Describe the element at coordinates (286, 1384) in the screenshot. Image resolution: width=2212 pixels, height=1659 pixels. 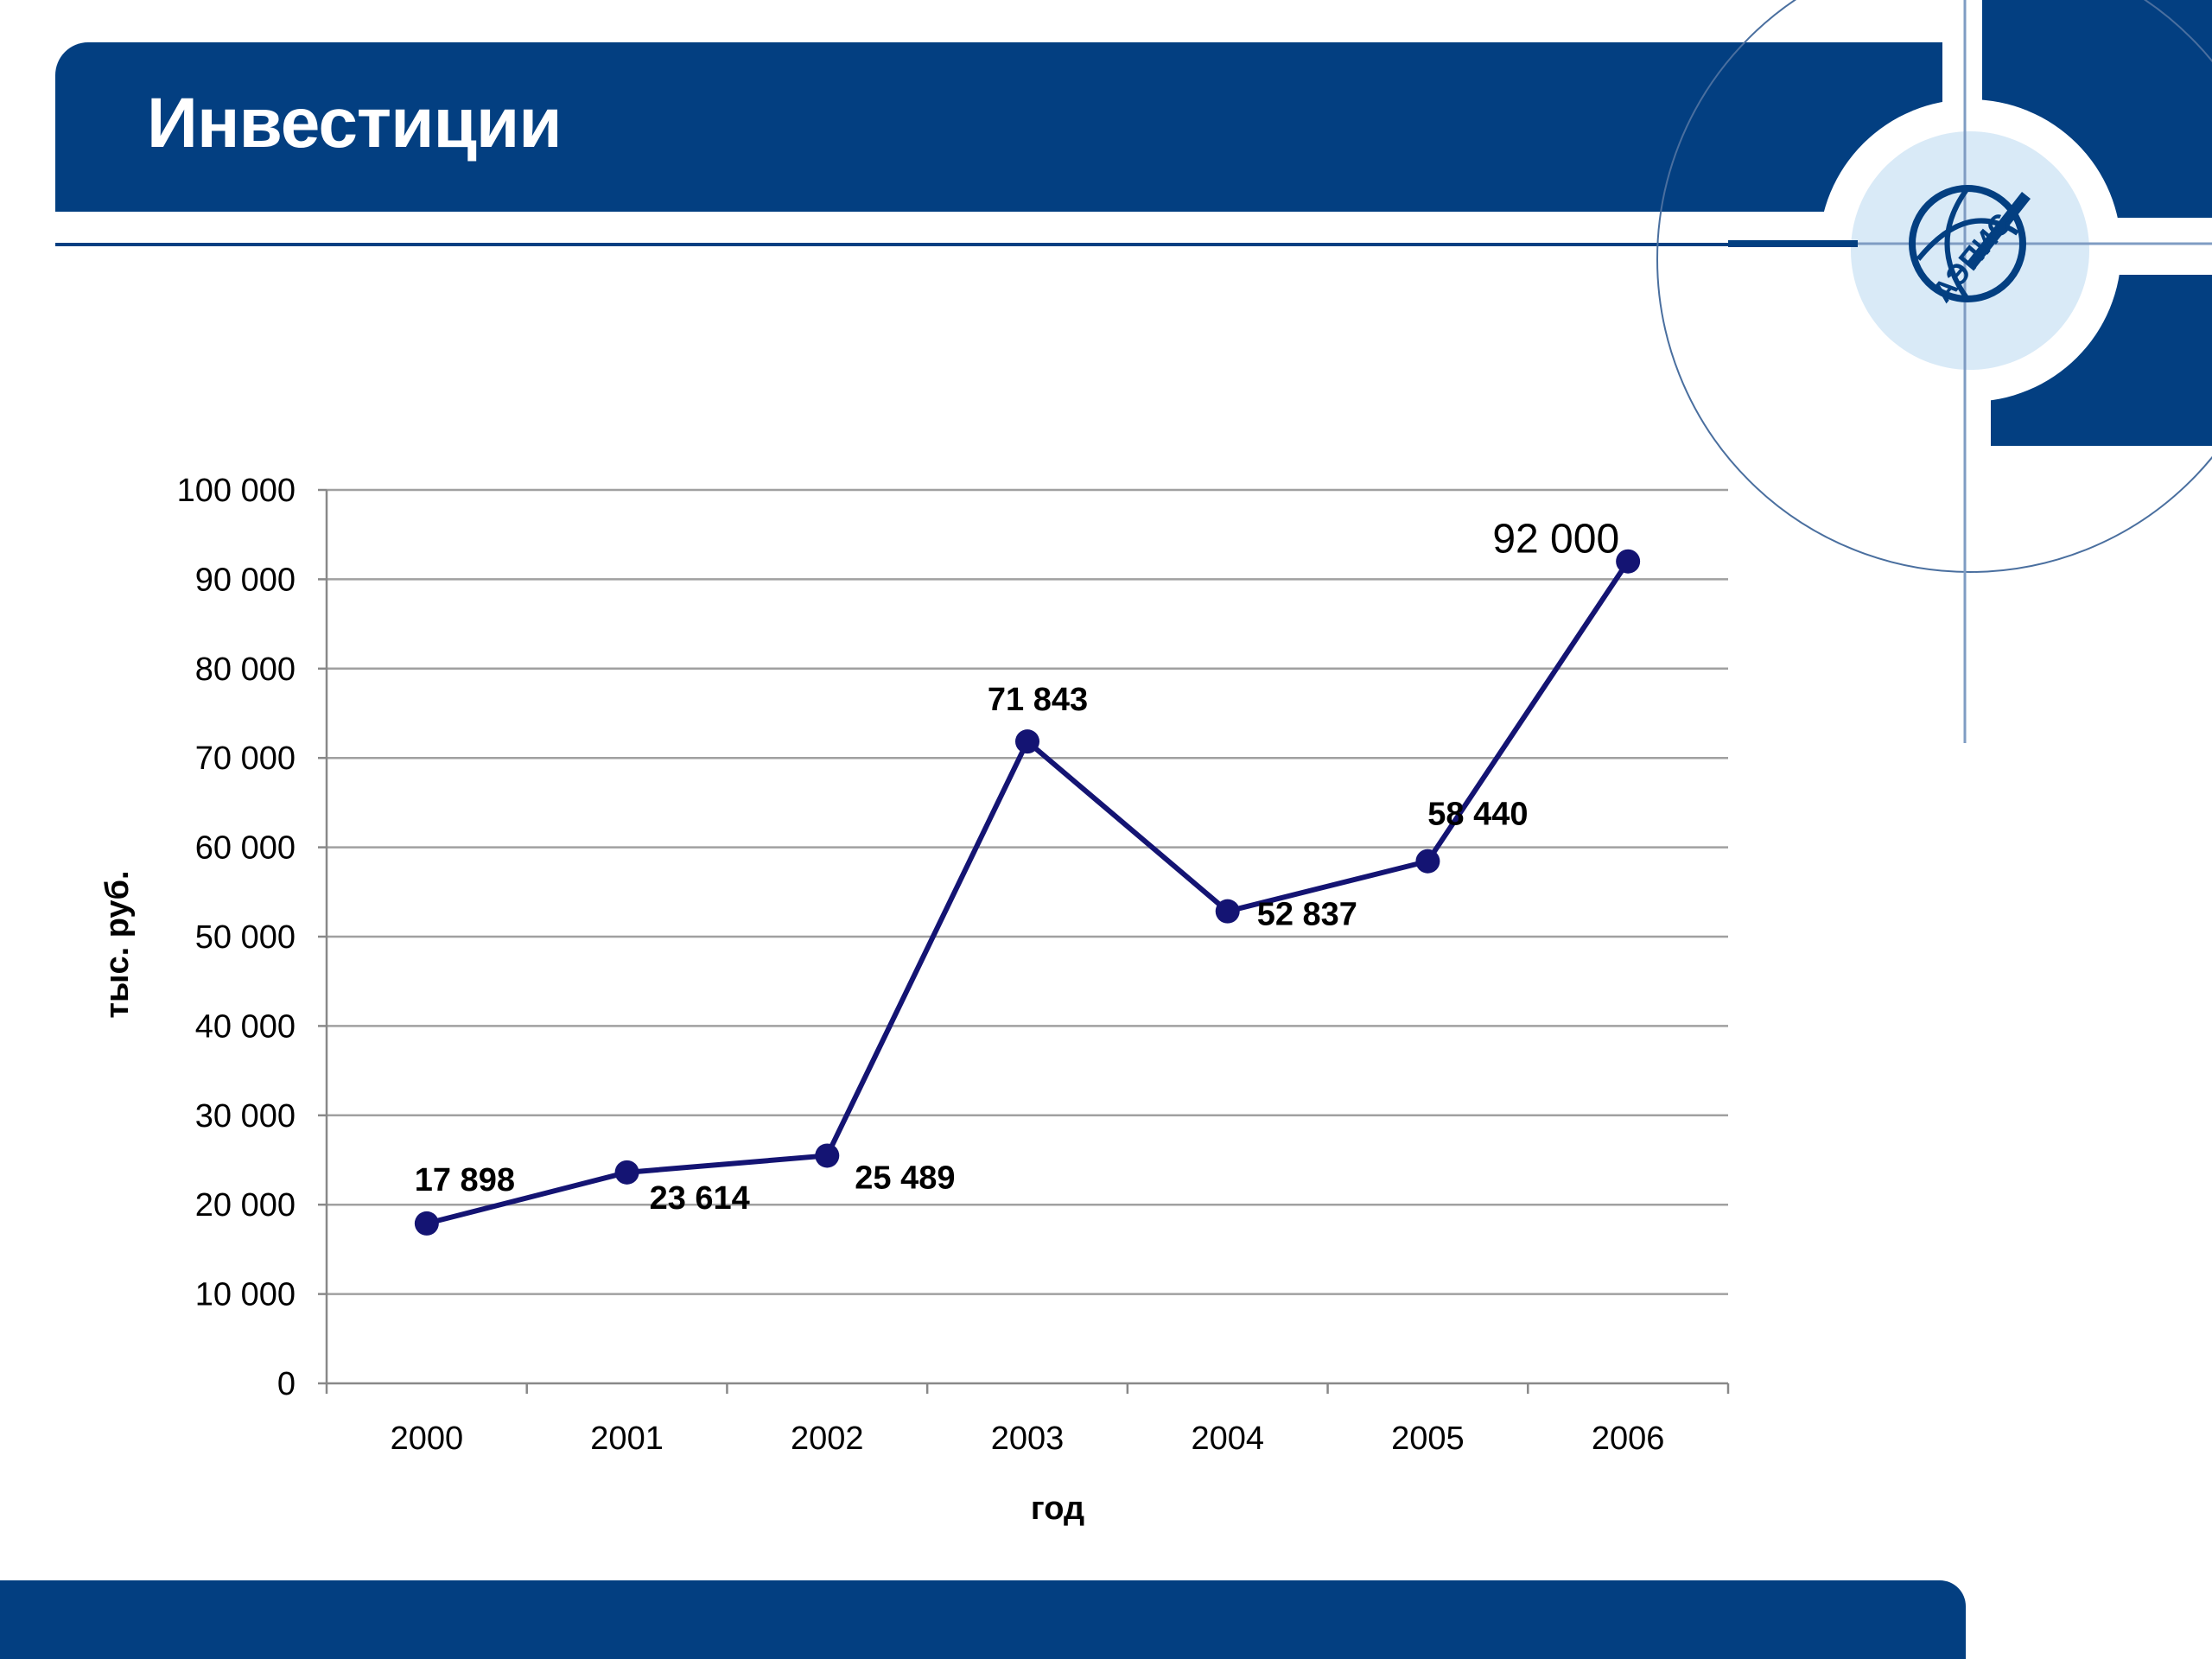
I see `y-tick-label: 0` at that location.